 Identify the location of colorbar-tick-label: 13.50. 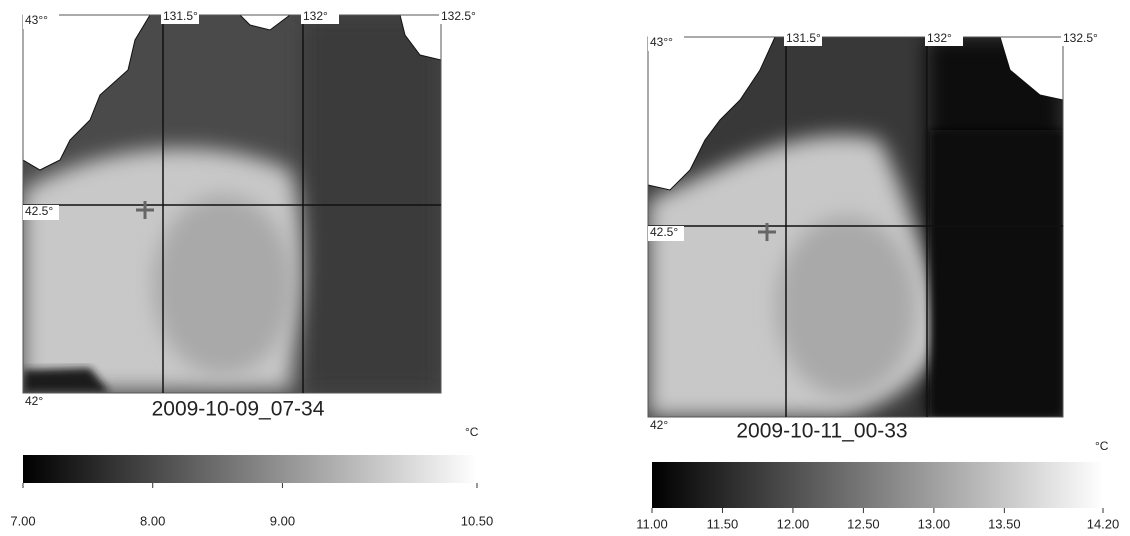
(1004, 523).